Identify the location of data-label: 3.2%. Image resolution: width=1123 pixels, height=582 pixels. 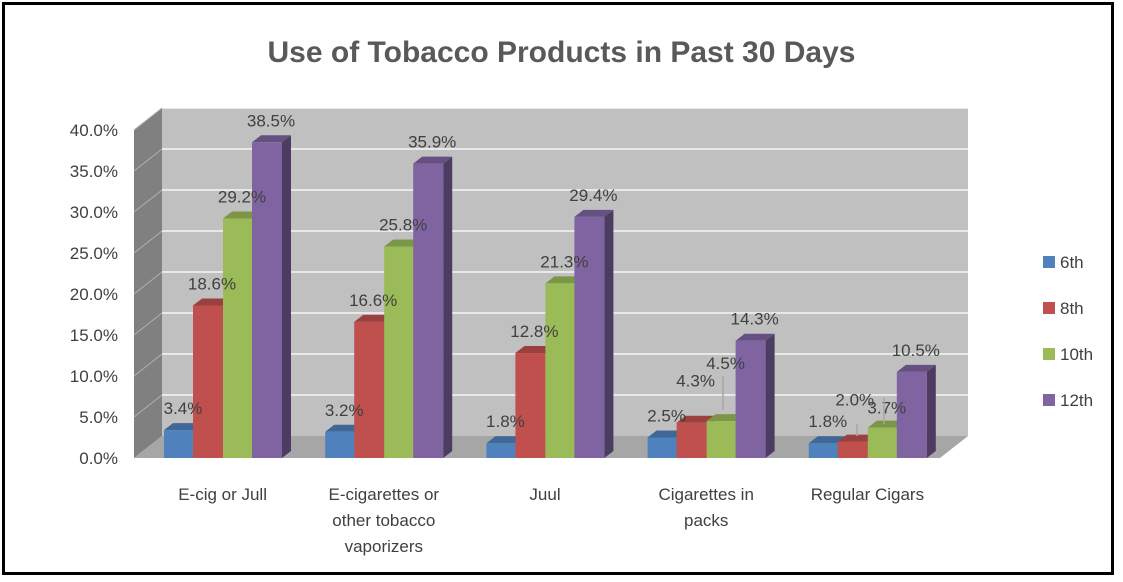
(344, 410).